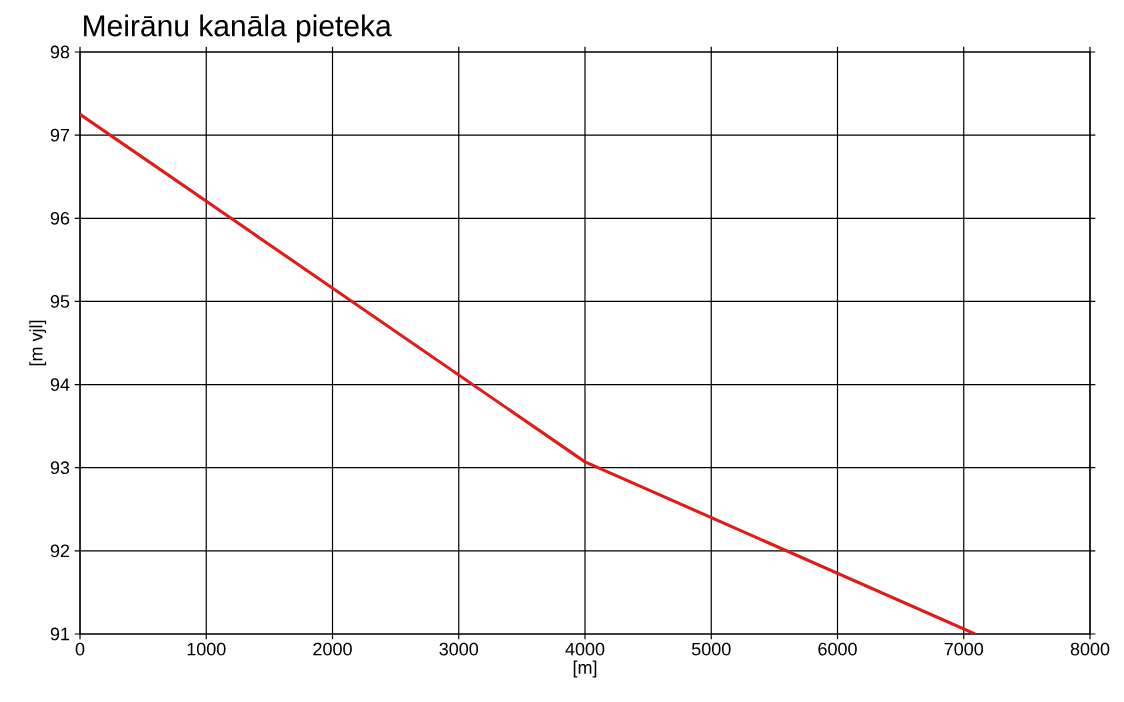  Describe the element at coordinates (459, 649) in the screenshot. I see `x-tick-label: 3000` at that location.